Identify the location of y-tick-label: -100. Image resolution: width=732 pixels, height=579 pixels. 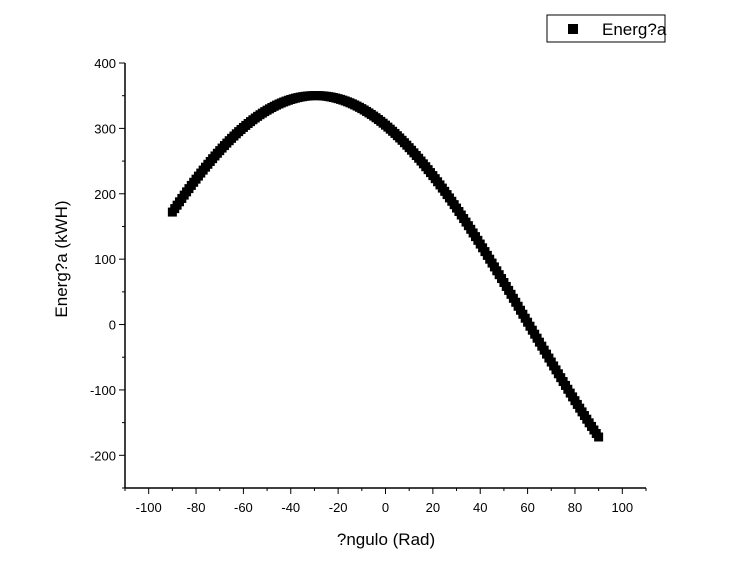
(103, 390).